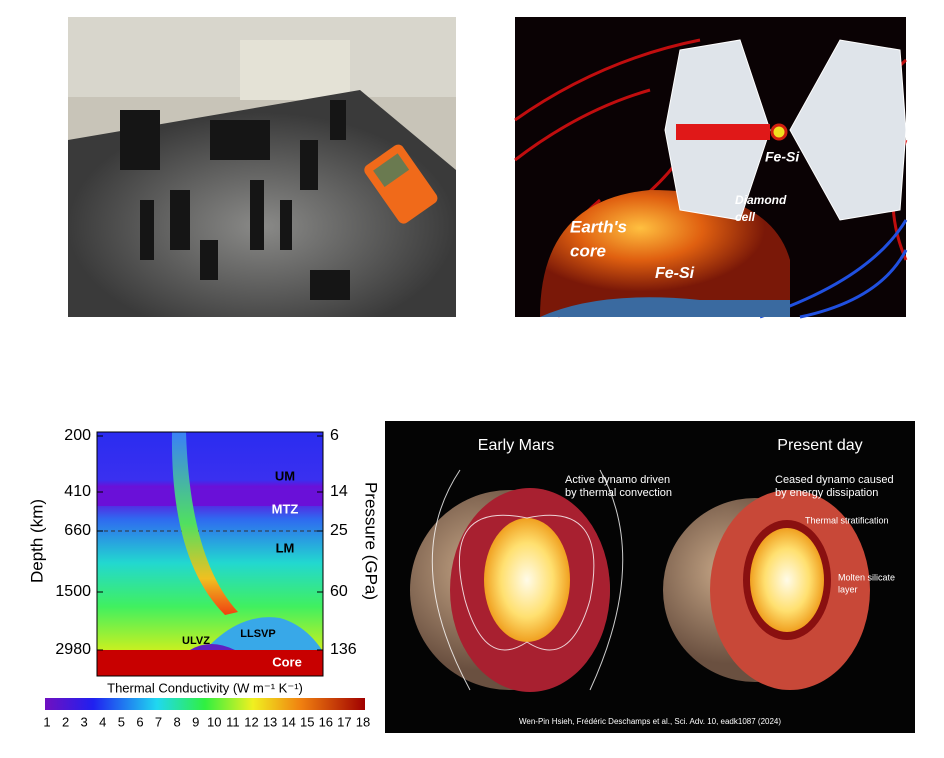 This screenshot has height=758, width=944. What do you see at coordinates (344, 721) in the screenshot?
I see `colorbar-label: 17` at bounding box center [344, 721].